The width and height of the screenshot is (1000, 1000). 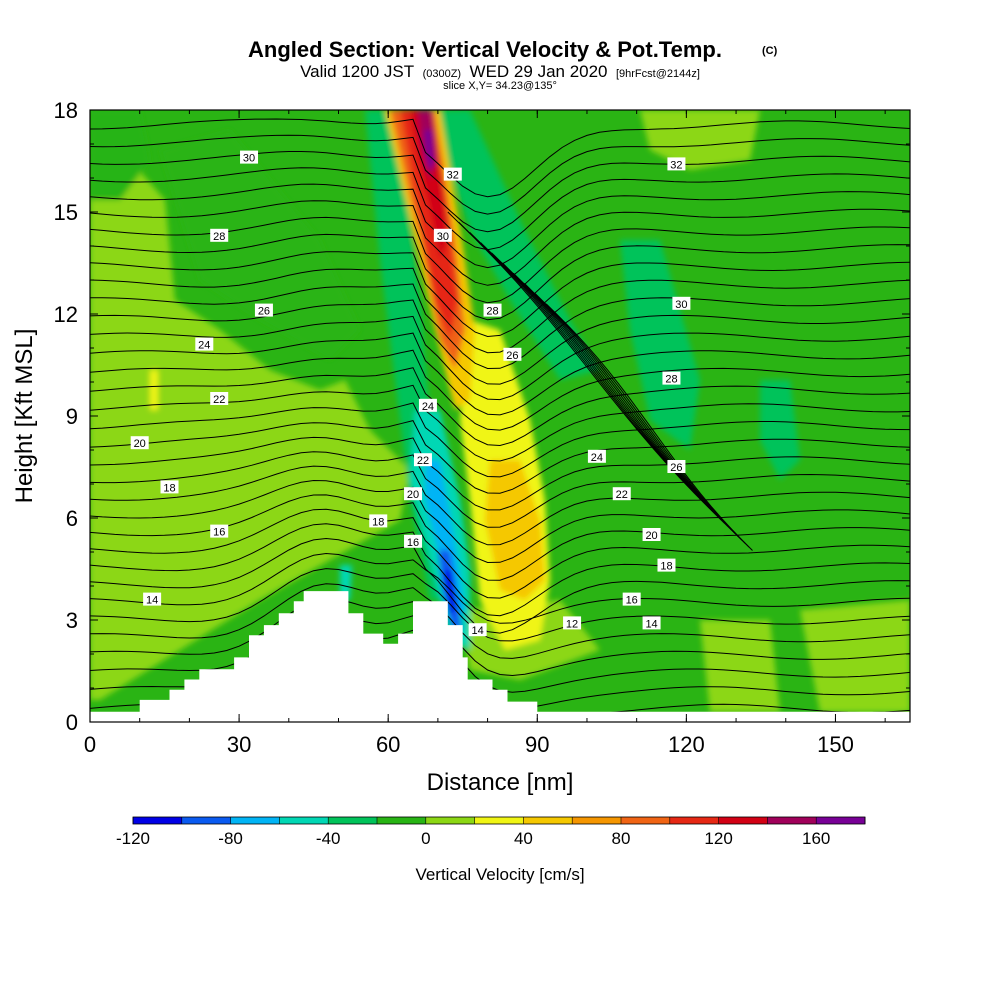 What do you see at coordinates (491, 832) in the screenshot?
I see `colorbar: -120 -80 -40 0 40 80 120 160` at bounding box center [491, 832].